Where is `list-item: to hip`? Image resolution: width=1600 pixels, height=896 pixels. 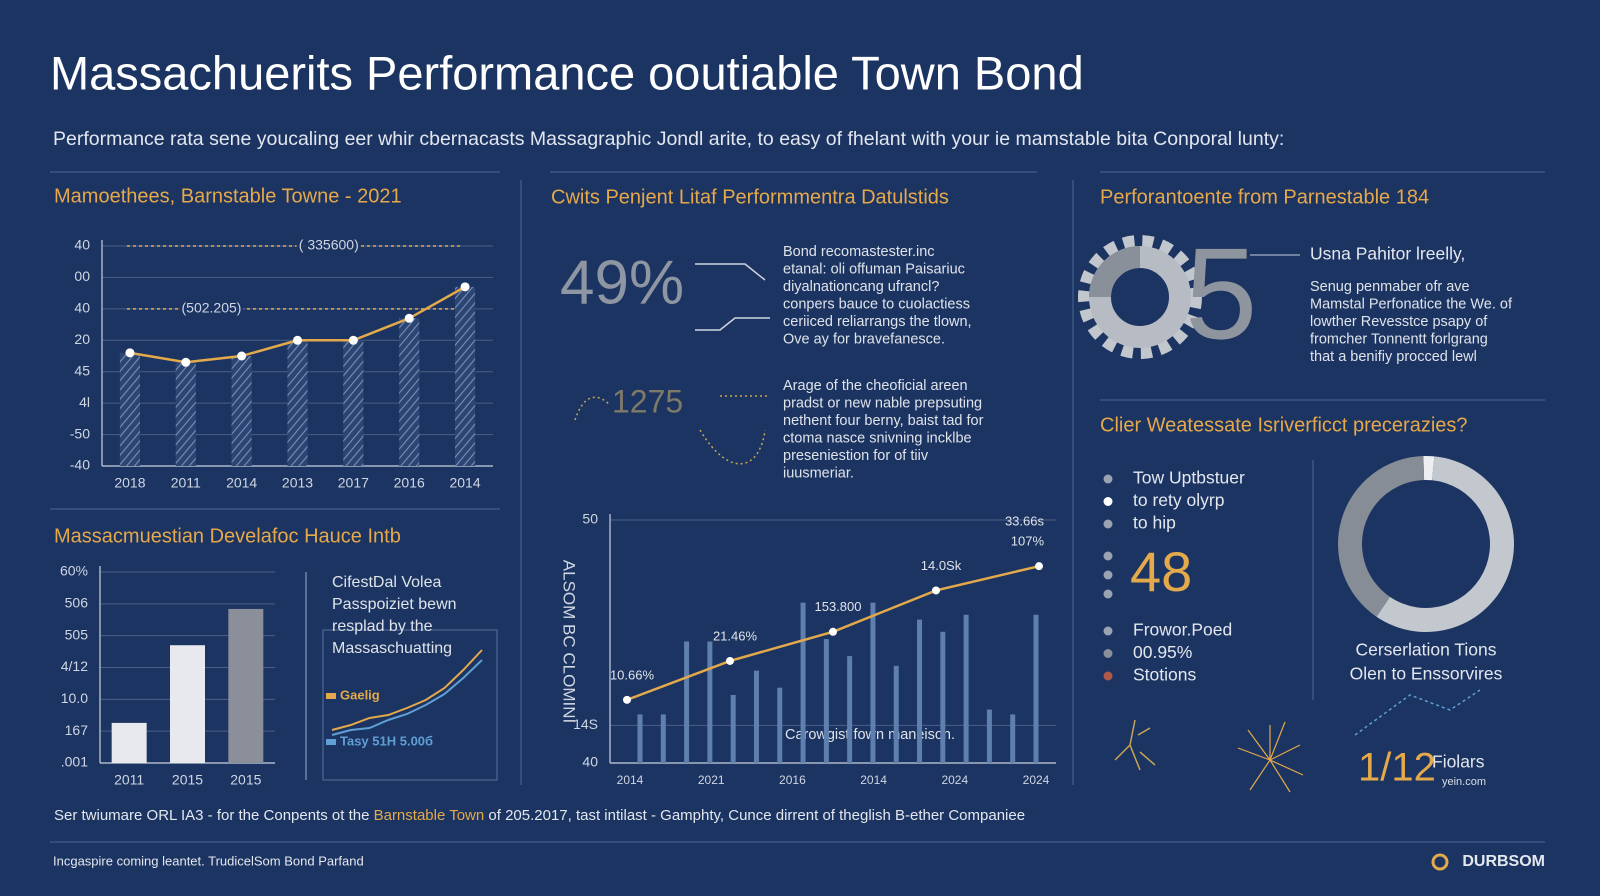 list-item: to hip is located at coordinates (1154, 523).